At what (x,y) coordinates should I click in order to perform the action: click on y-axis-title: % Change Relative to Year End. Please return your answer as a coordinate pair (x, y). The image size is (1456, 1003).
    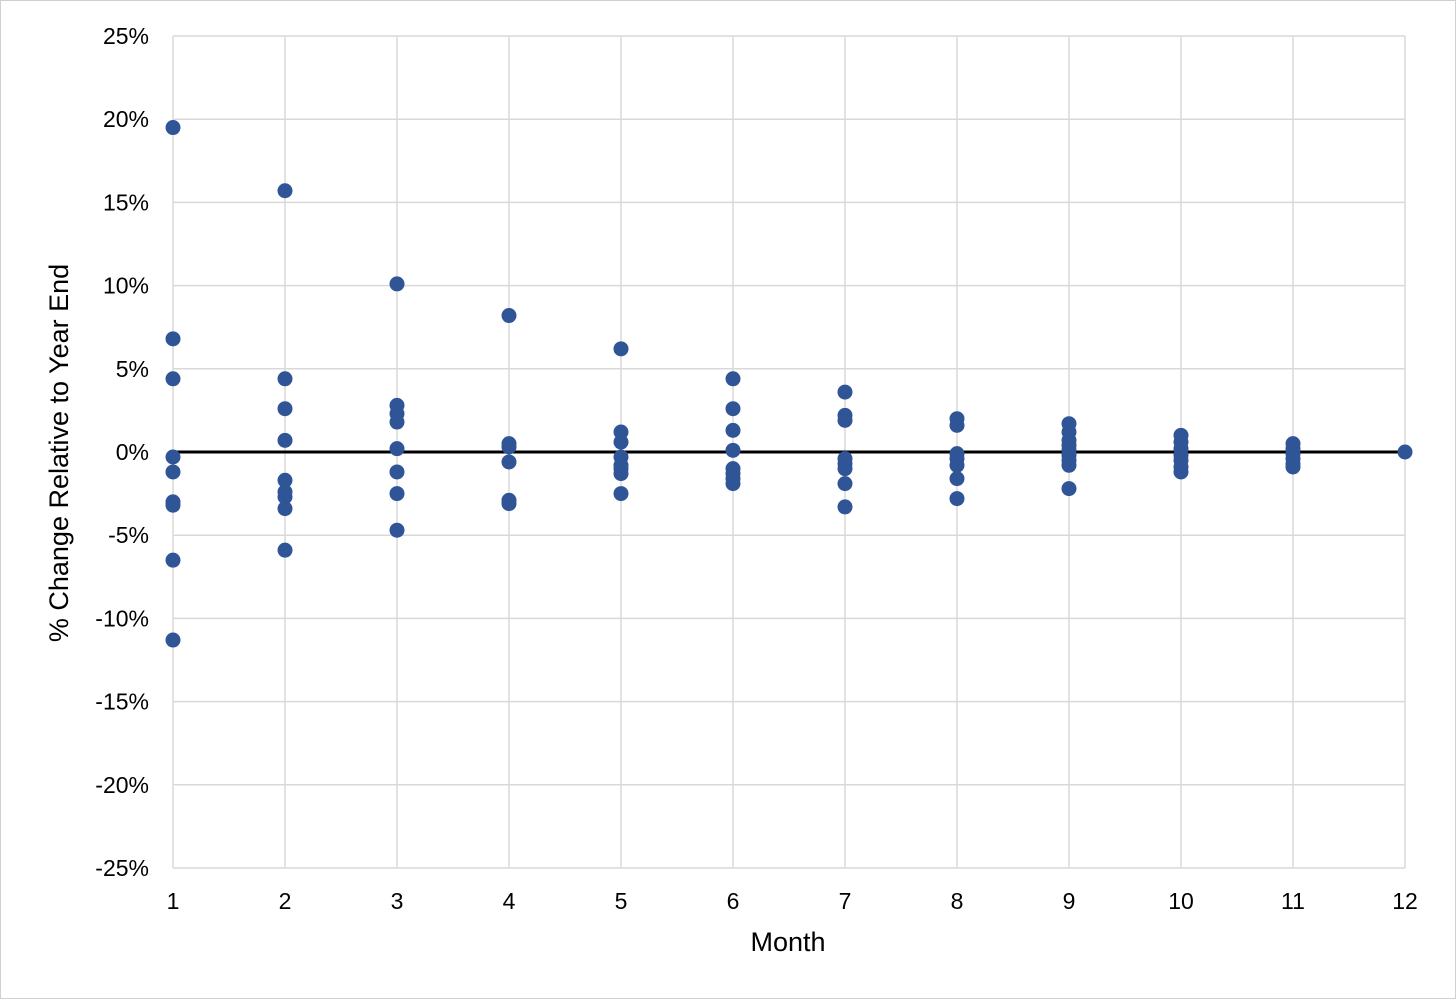
    Looking at the image, I should click on (59, 453).